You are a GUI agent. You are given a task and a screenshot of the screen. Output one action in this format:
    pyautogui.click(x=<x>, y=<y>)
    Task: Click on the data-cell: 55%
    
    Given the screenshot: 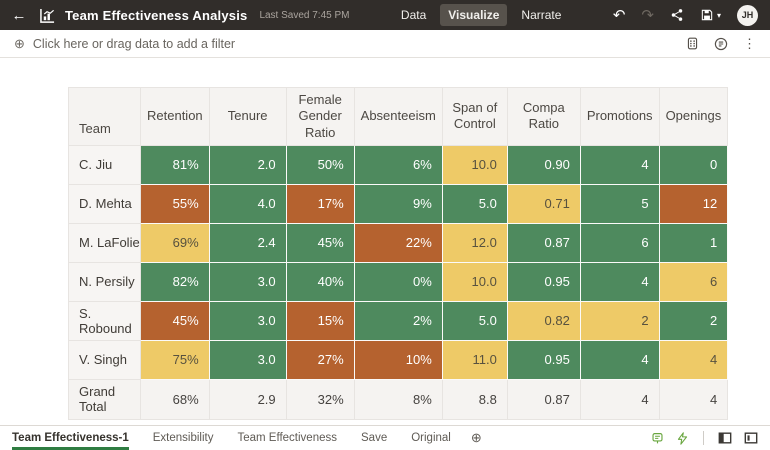 What is the action you would take?
    pyautogui.click(x=175, y=203)
    